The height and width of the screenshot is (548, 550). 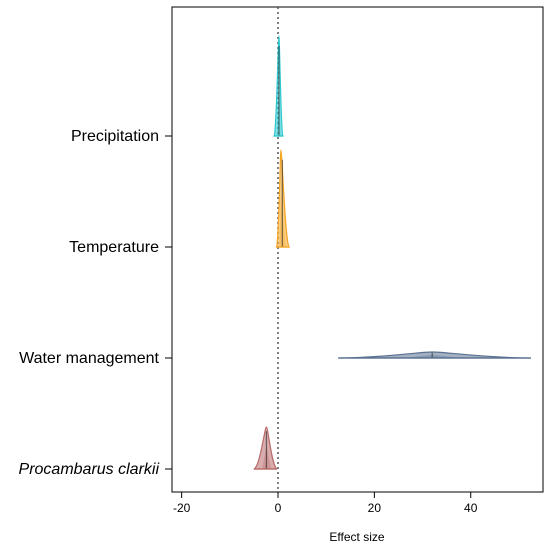 I want to click on y-tick-label-temperature: Temperature, so click(x=114, y=247).